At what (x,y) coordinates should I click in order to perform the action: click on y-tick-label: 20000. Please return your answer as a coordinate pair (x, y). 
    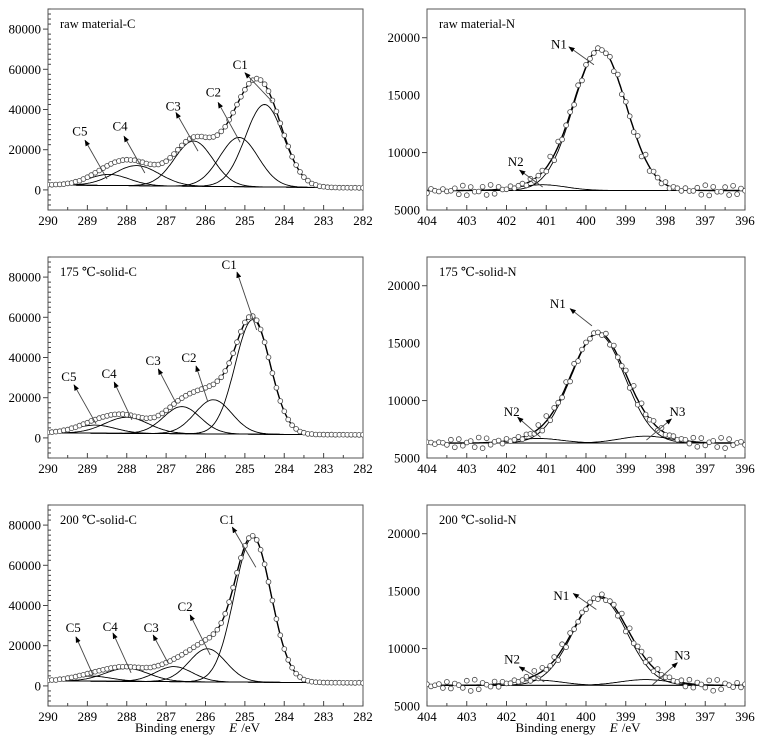
    Looking at the image, I should click on (25, 397).